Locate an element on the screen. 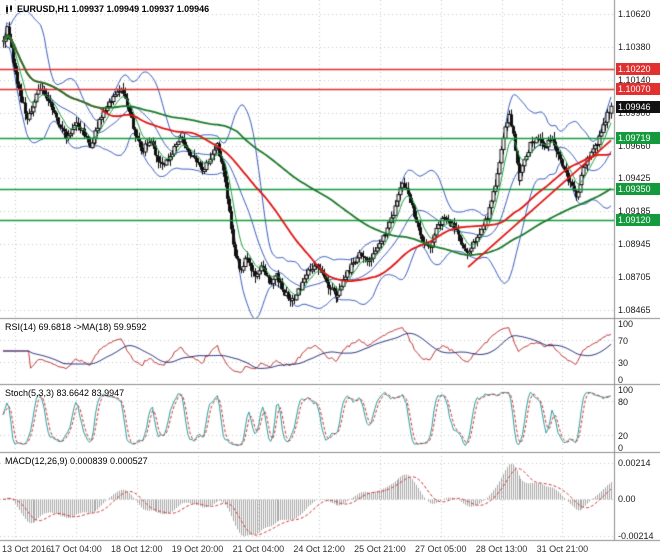 This screenshot has height=560, width=660. current-price-tag: 1.09946 is located at coordinates (638, 106).